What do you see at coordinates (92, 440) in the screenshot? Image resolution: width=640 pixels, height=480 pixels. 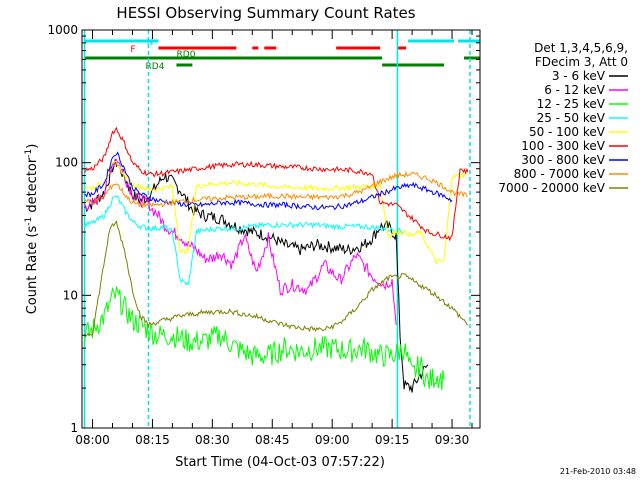 I see `x-tick-label: 08:00` at bounding box center [92, 440].